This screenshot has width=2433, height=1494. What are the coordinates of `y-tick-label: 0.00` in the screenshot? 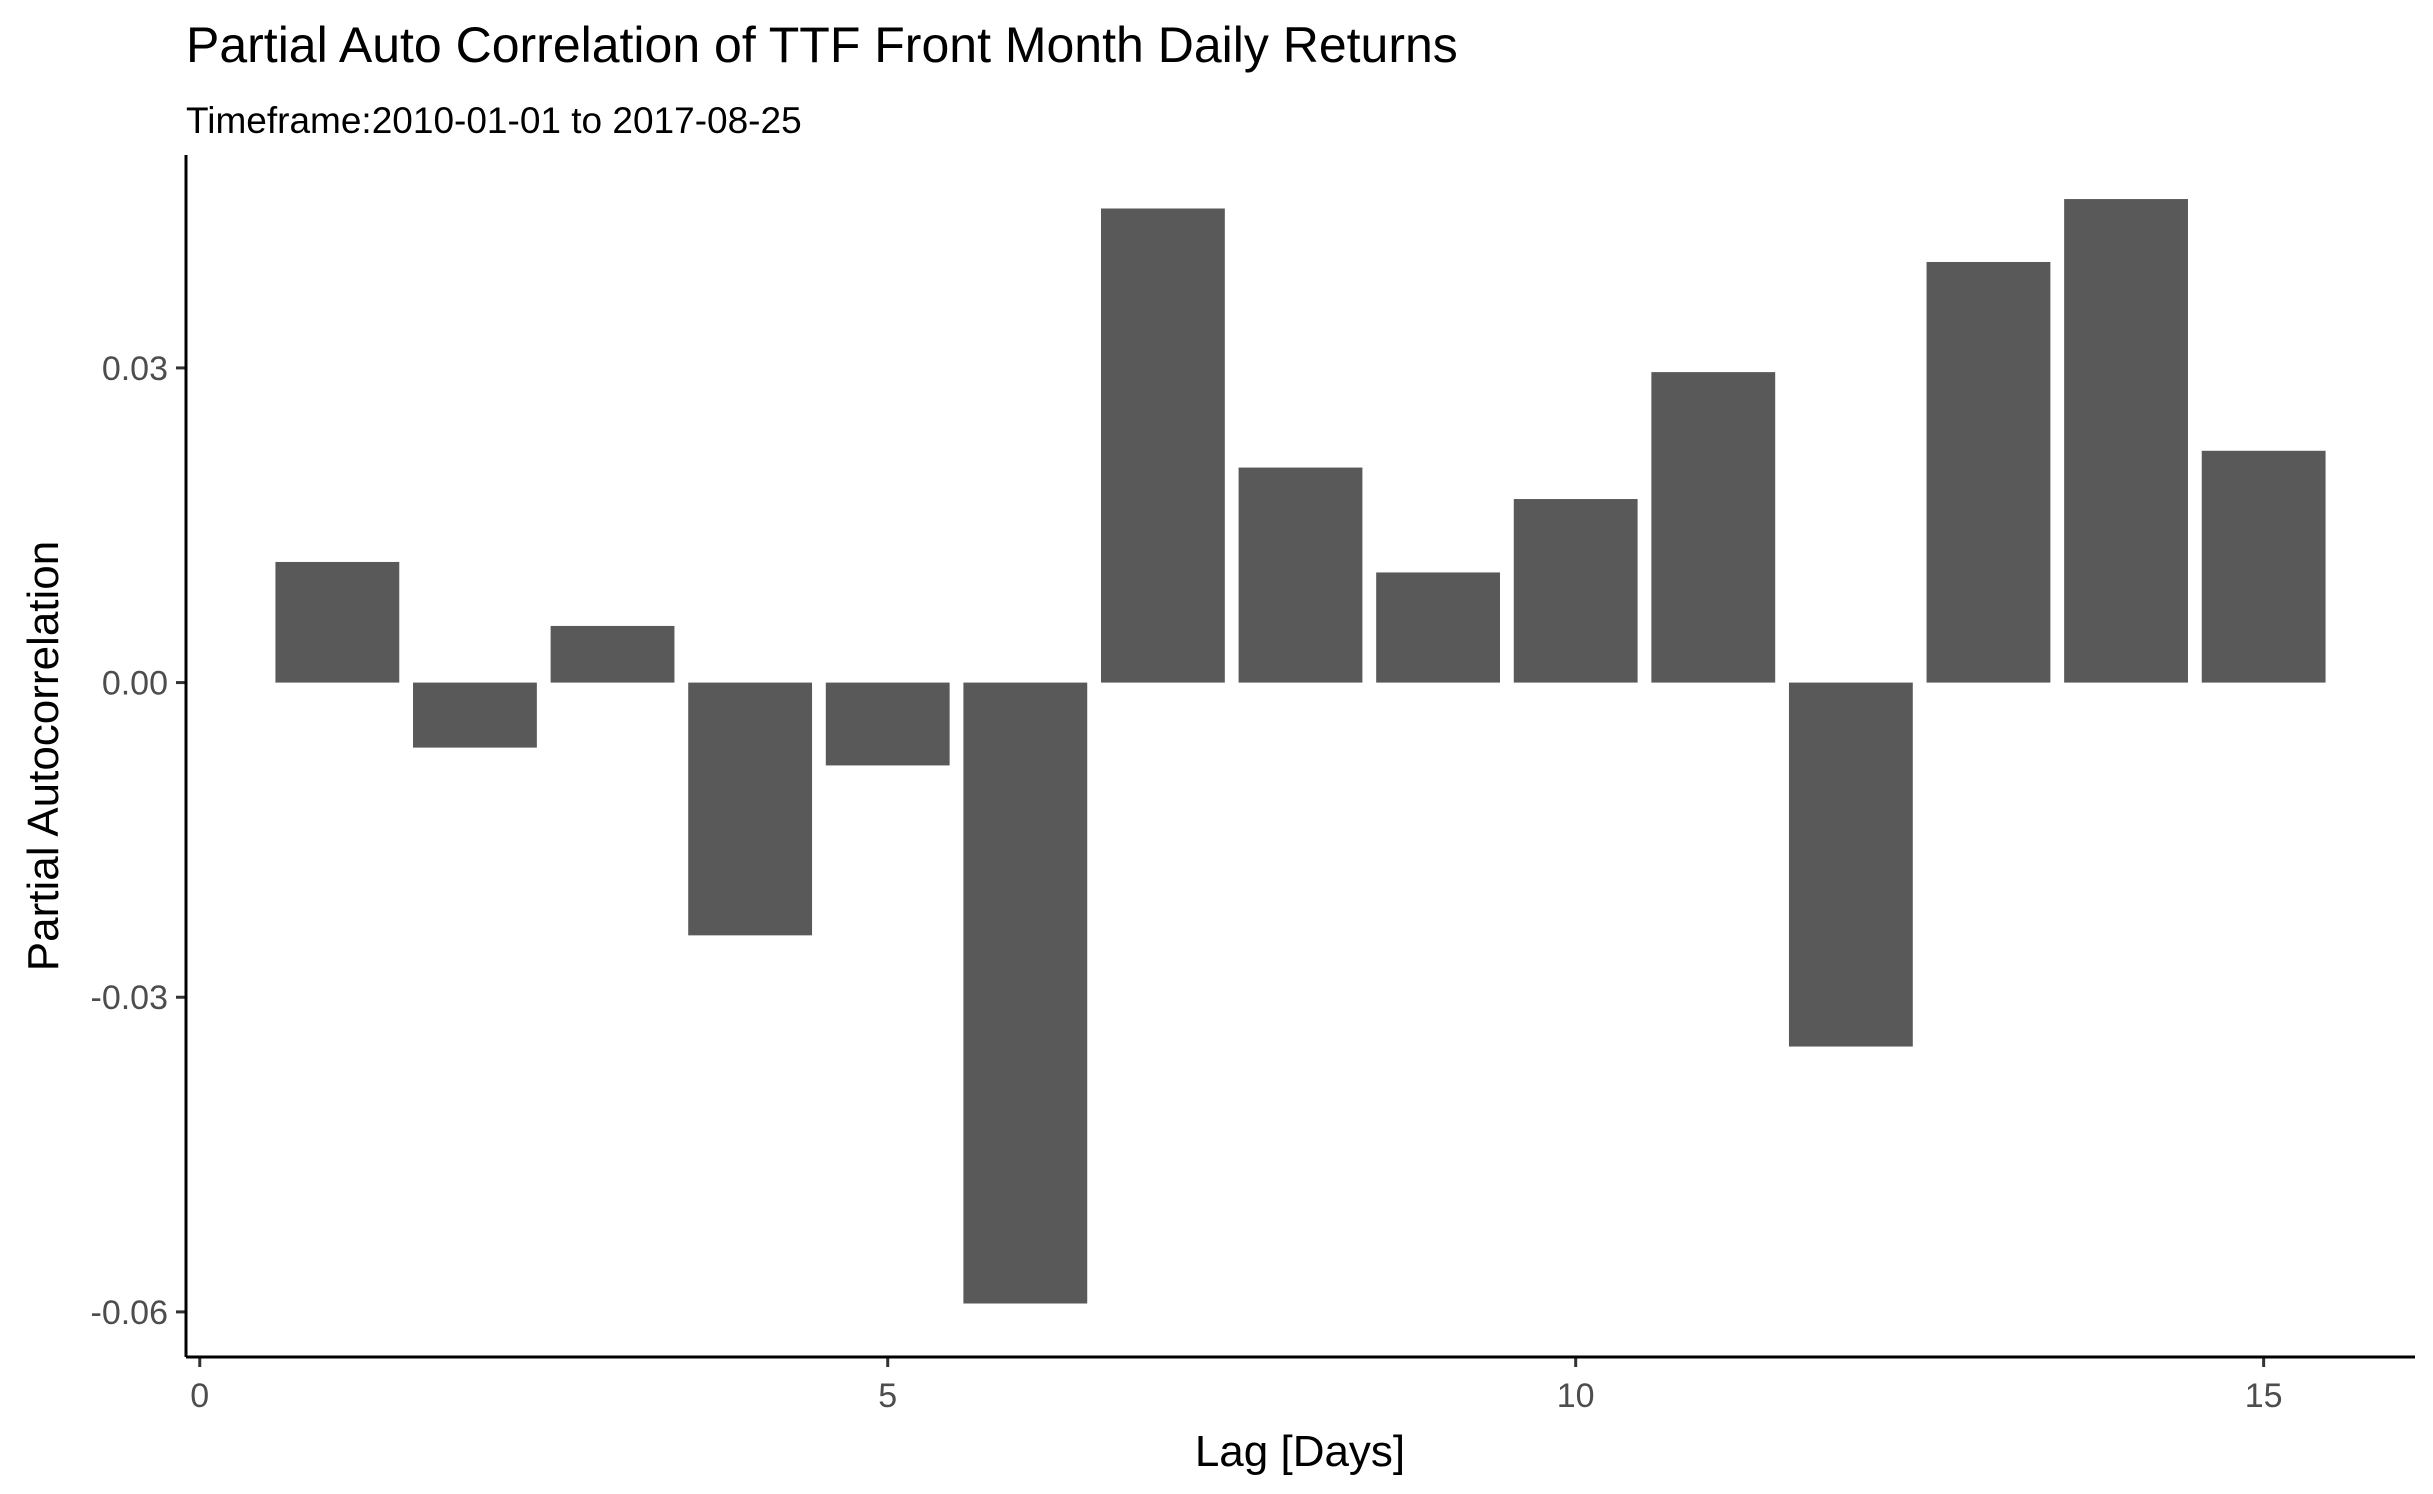 It's located at (135, 684).